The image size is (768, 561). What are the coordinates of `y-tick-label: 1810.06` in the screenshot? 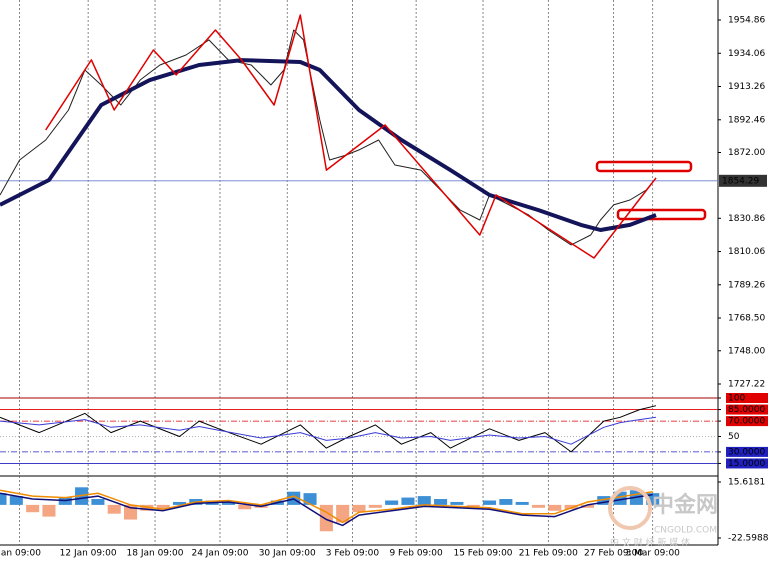 It's located at (746, 252).